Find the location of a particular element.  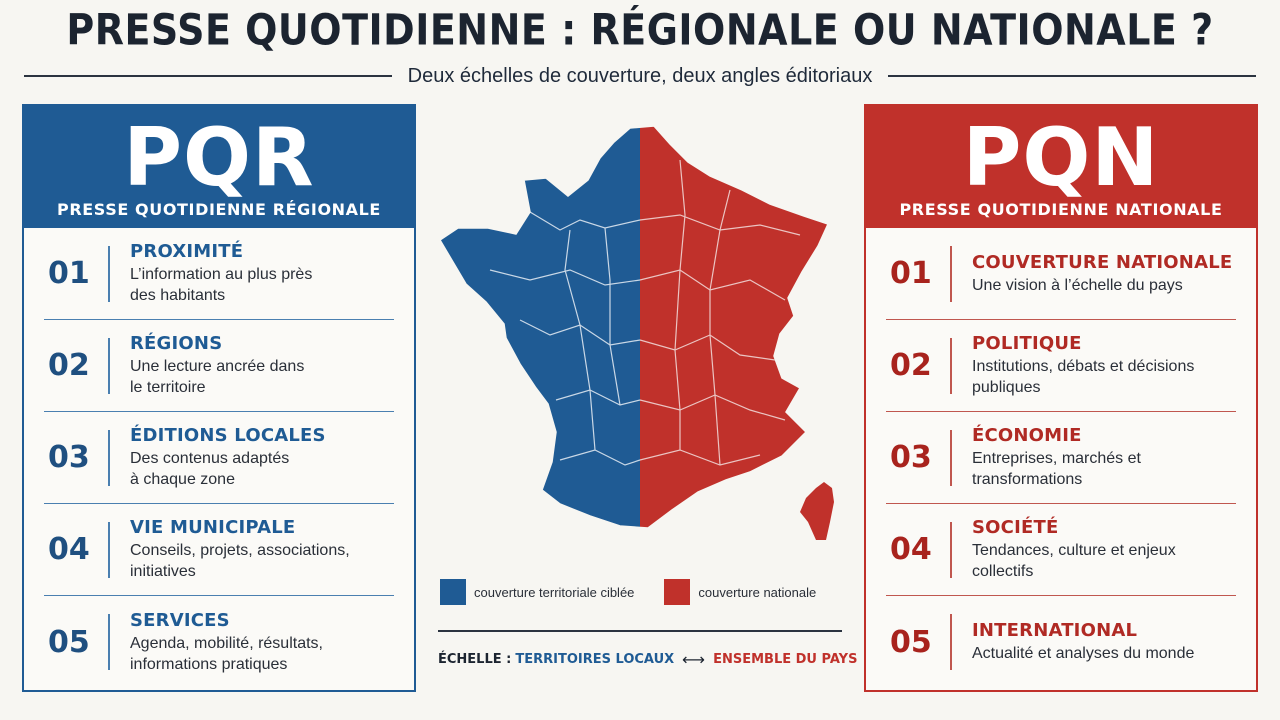

item-heading: PROXIMITÉ is located at coordinates (187, 251).